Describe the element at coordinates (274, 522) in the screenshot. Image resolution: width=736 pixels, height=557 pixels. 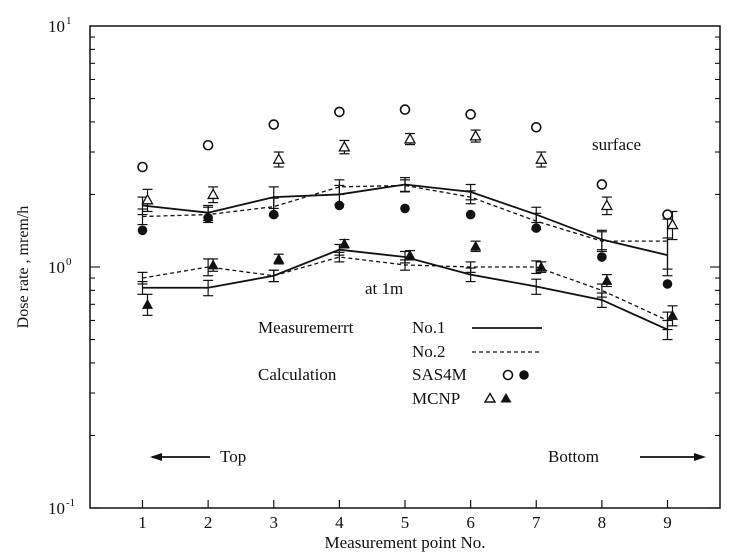
I see `x-tick-label-3: 3` at that location.